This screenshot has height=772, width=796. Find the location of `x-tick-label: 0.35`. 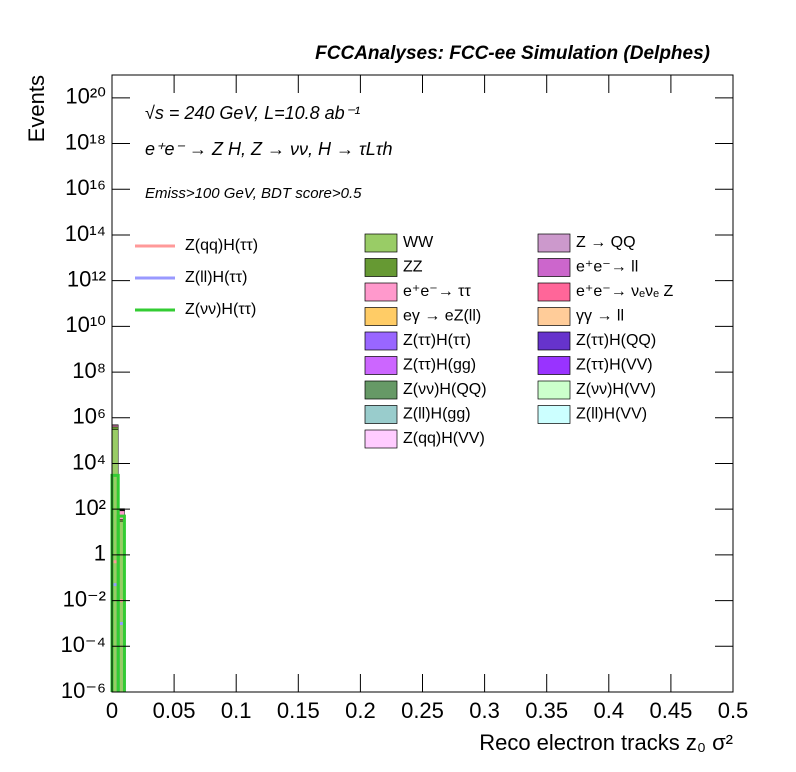

x-tick-label: 0.35 is located at coordinates (546, 710).